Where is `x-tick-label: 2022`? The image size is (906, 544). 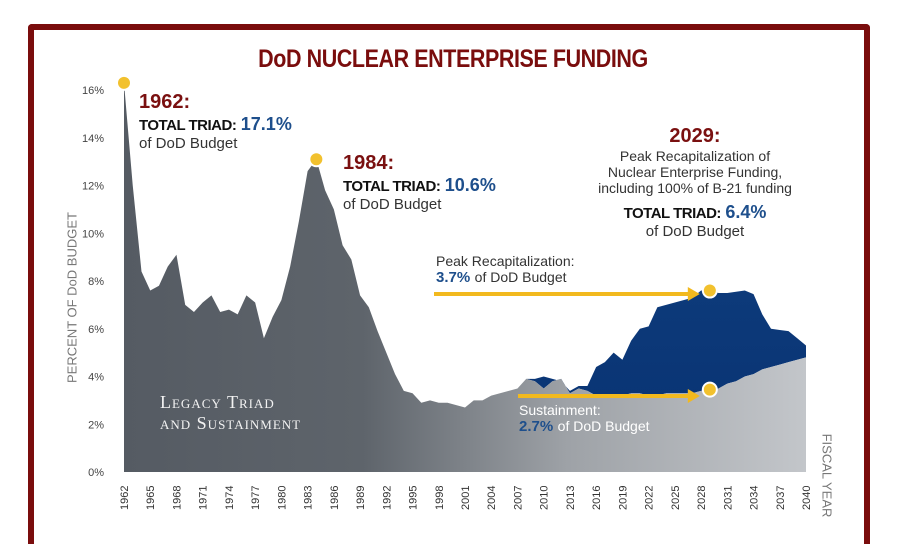 x-tick-label: 2022 is located at coordinates (650, 498).